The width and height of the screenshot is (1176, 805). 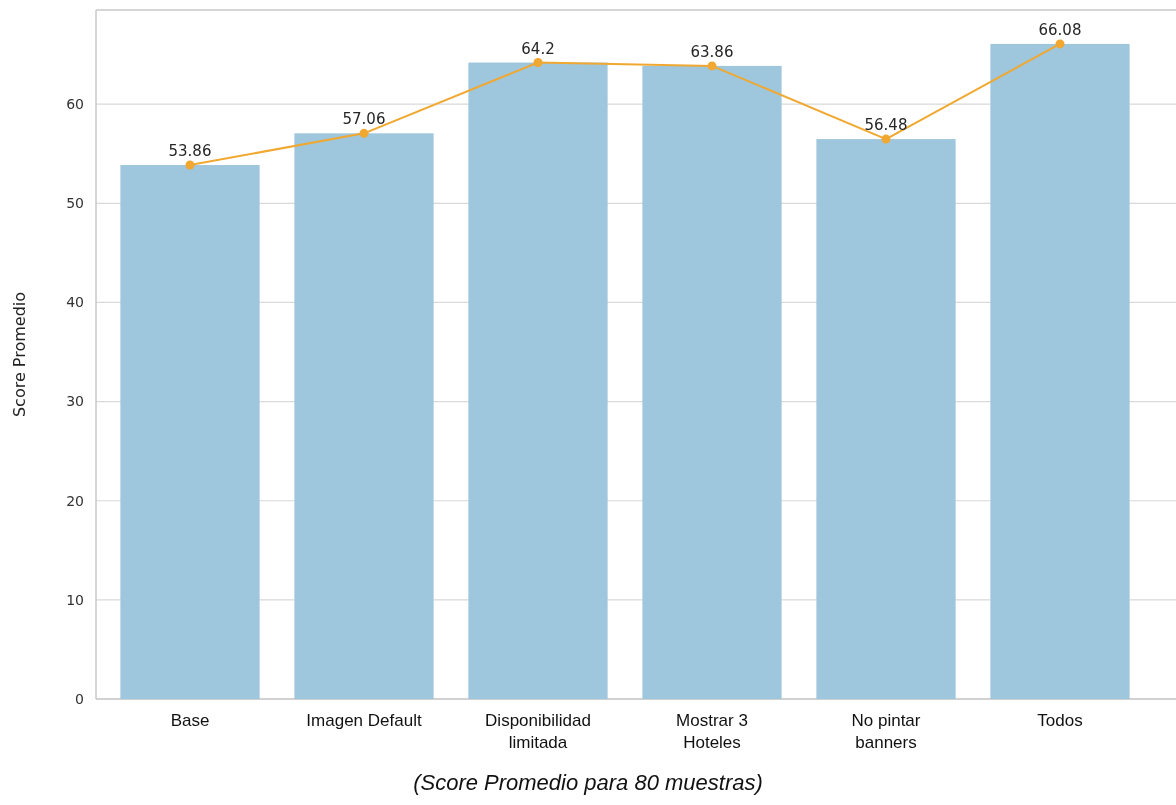 What do you see at coordinates (75, 203) in the screenshot?
I see `y-tick-label: 50` at bounding box center [75, 203].